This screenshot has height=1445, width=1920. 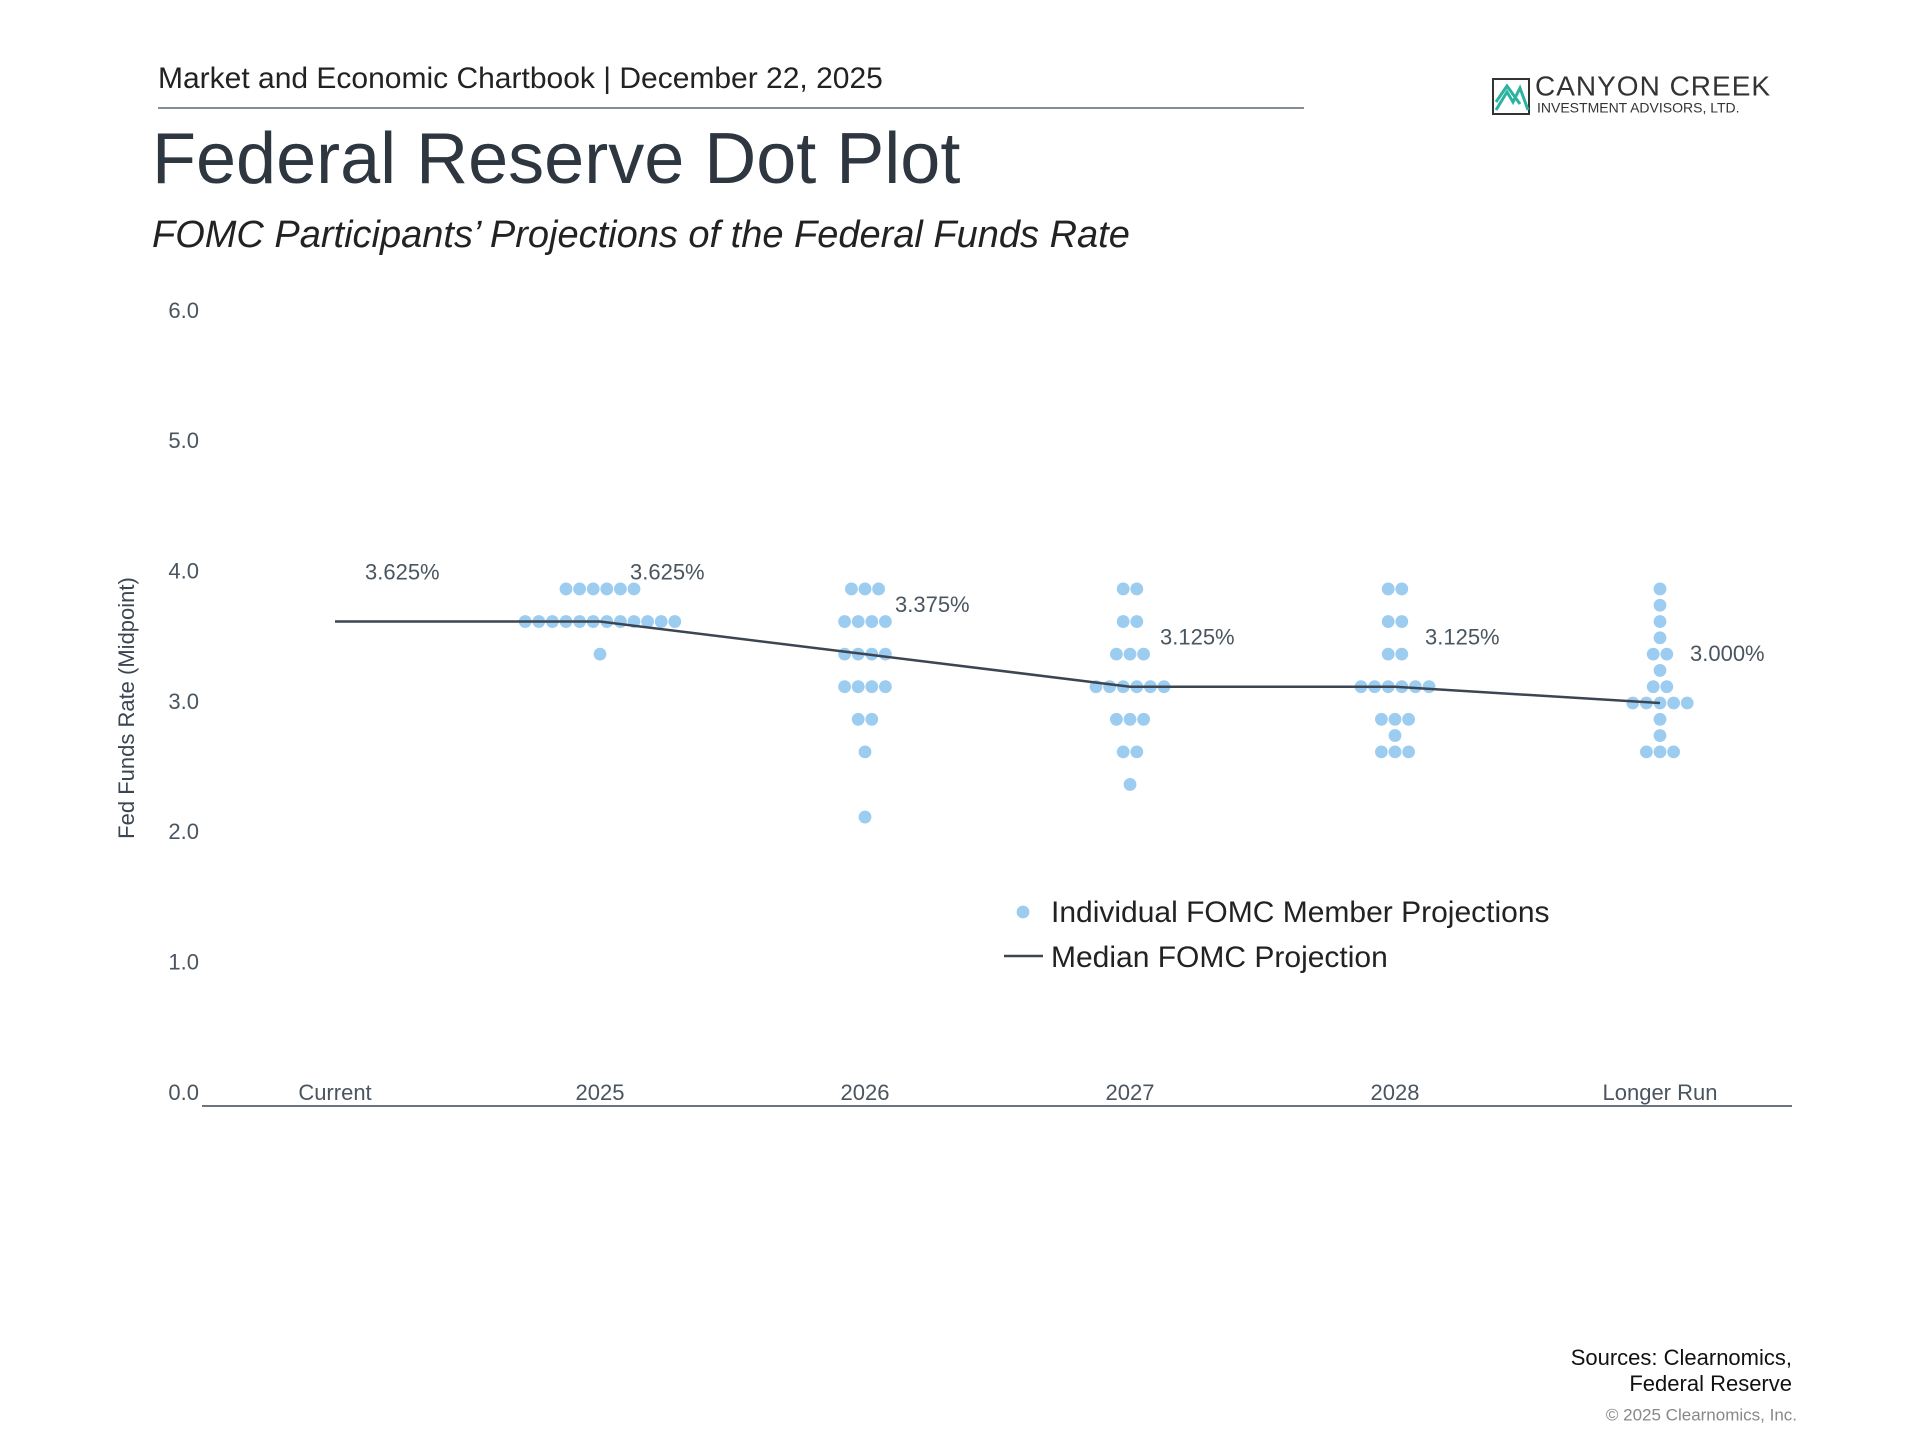 I want to click on x-tick-label: 2028, so click(x=1395, y=1092).